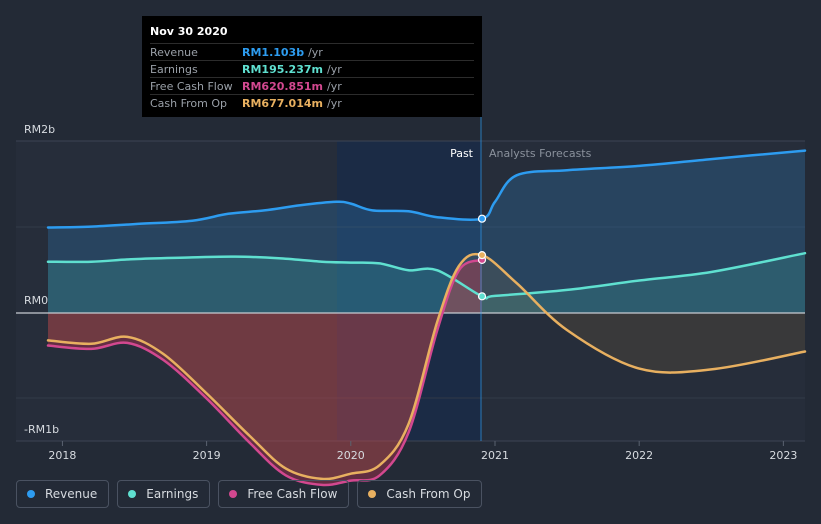 This screenshot has width=821, height=524. Describe the element at coordinates (36, 300) in the screenshot. I see `y-tick-0: RM0` at that location.